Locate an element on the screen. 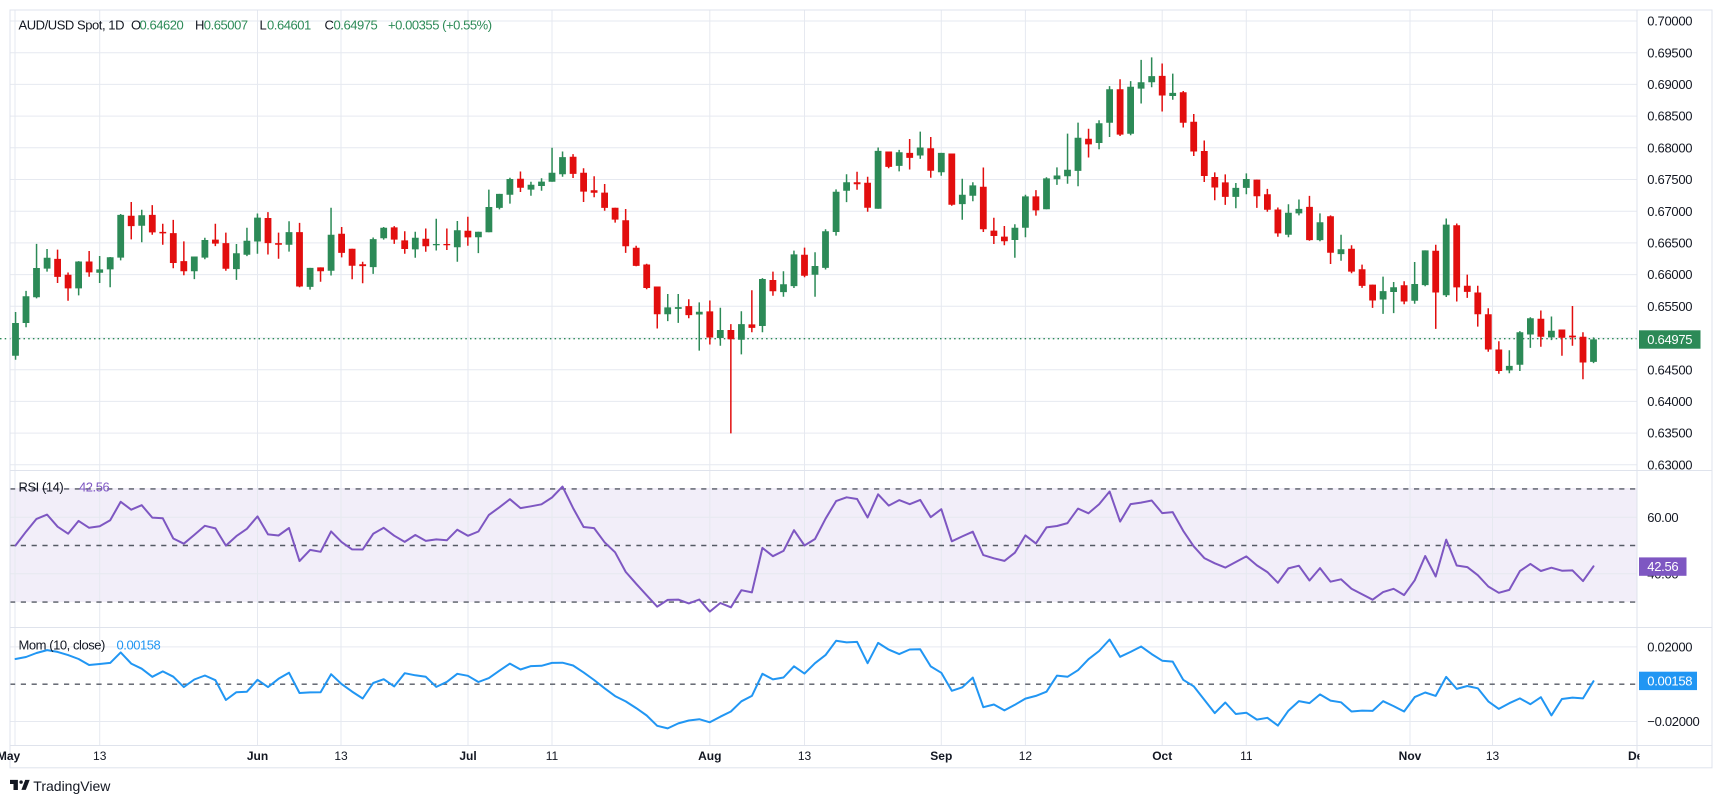 The width and height of the screenshot is (1723, 803). svg-text: Nov is located at coordinates (1410, 756).